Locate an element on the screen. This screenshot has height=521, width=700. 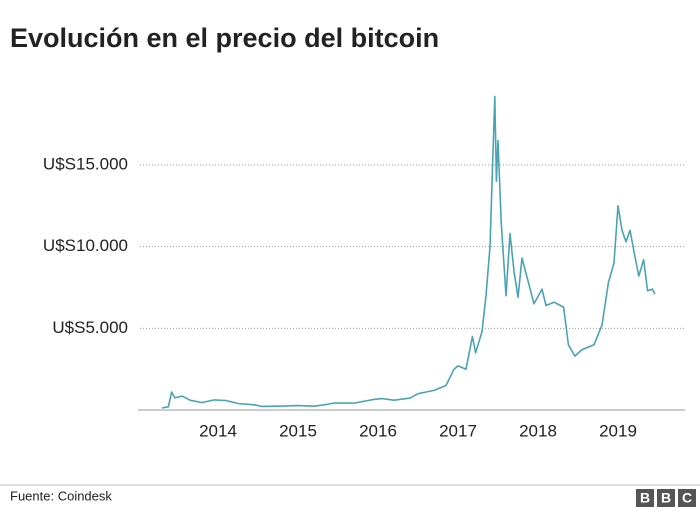
source: Fuente: Coindesk is located at coordinates (61, 495).